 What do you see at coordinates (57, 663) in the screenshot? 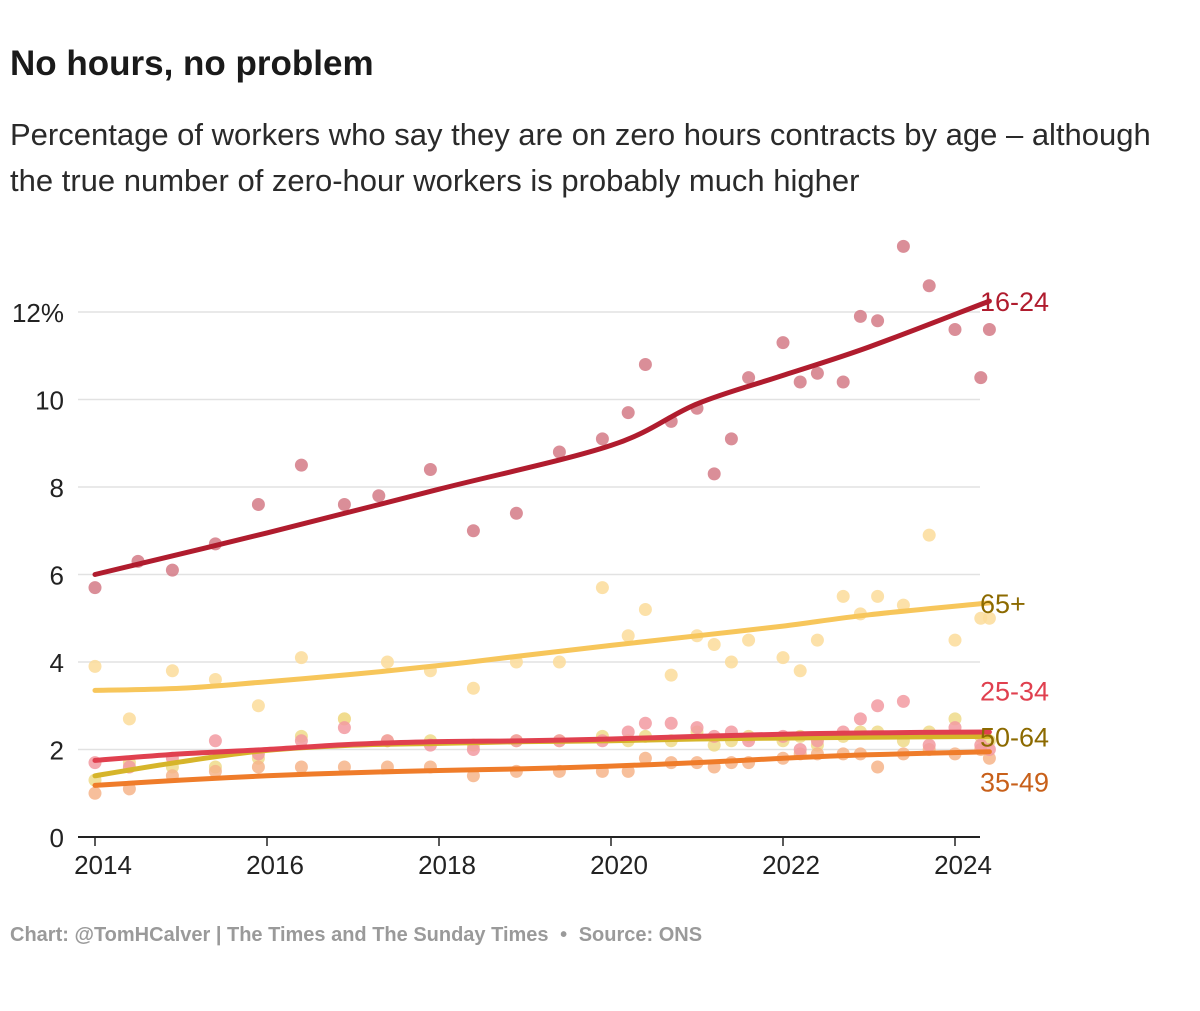
I see `y-tick-label: 4` at bounding box center [57, 663].